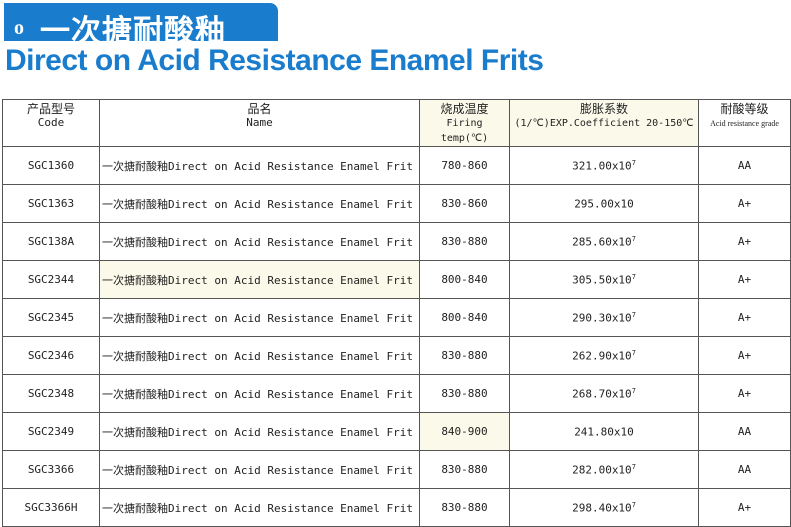  Describe the element at coordinates (51, 317) in the screenshot. I see `cell-code: SGC2345` at that location.